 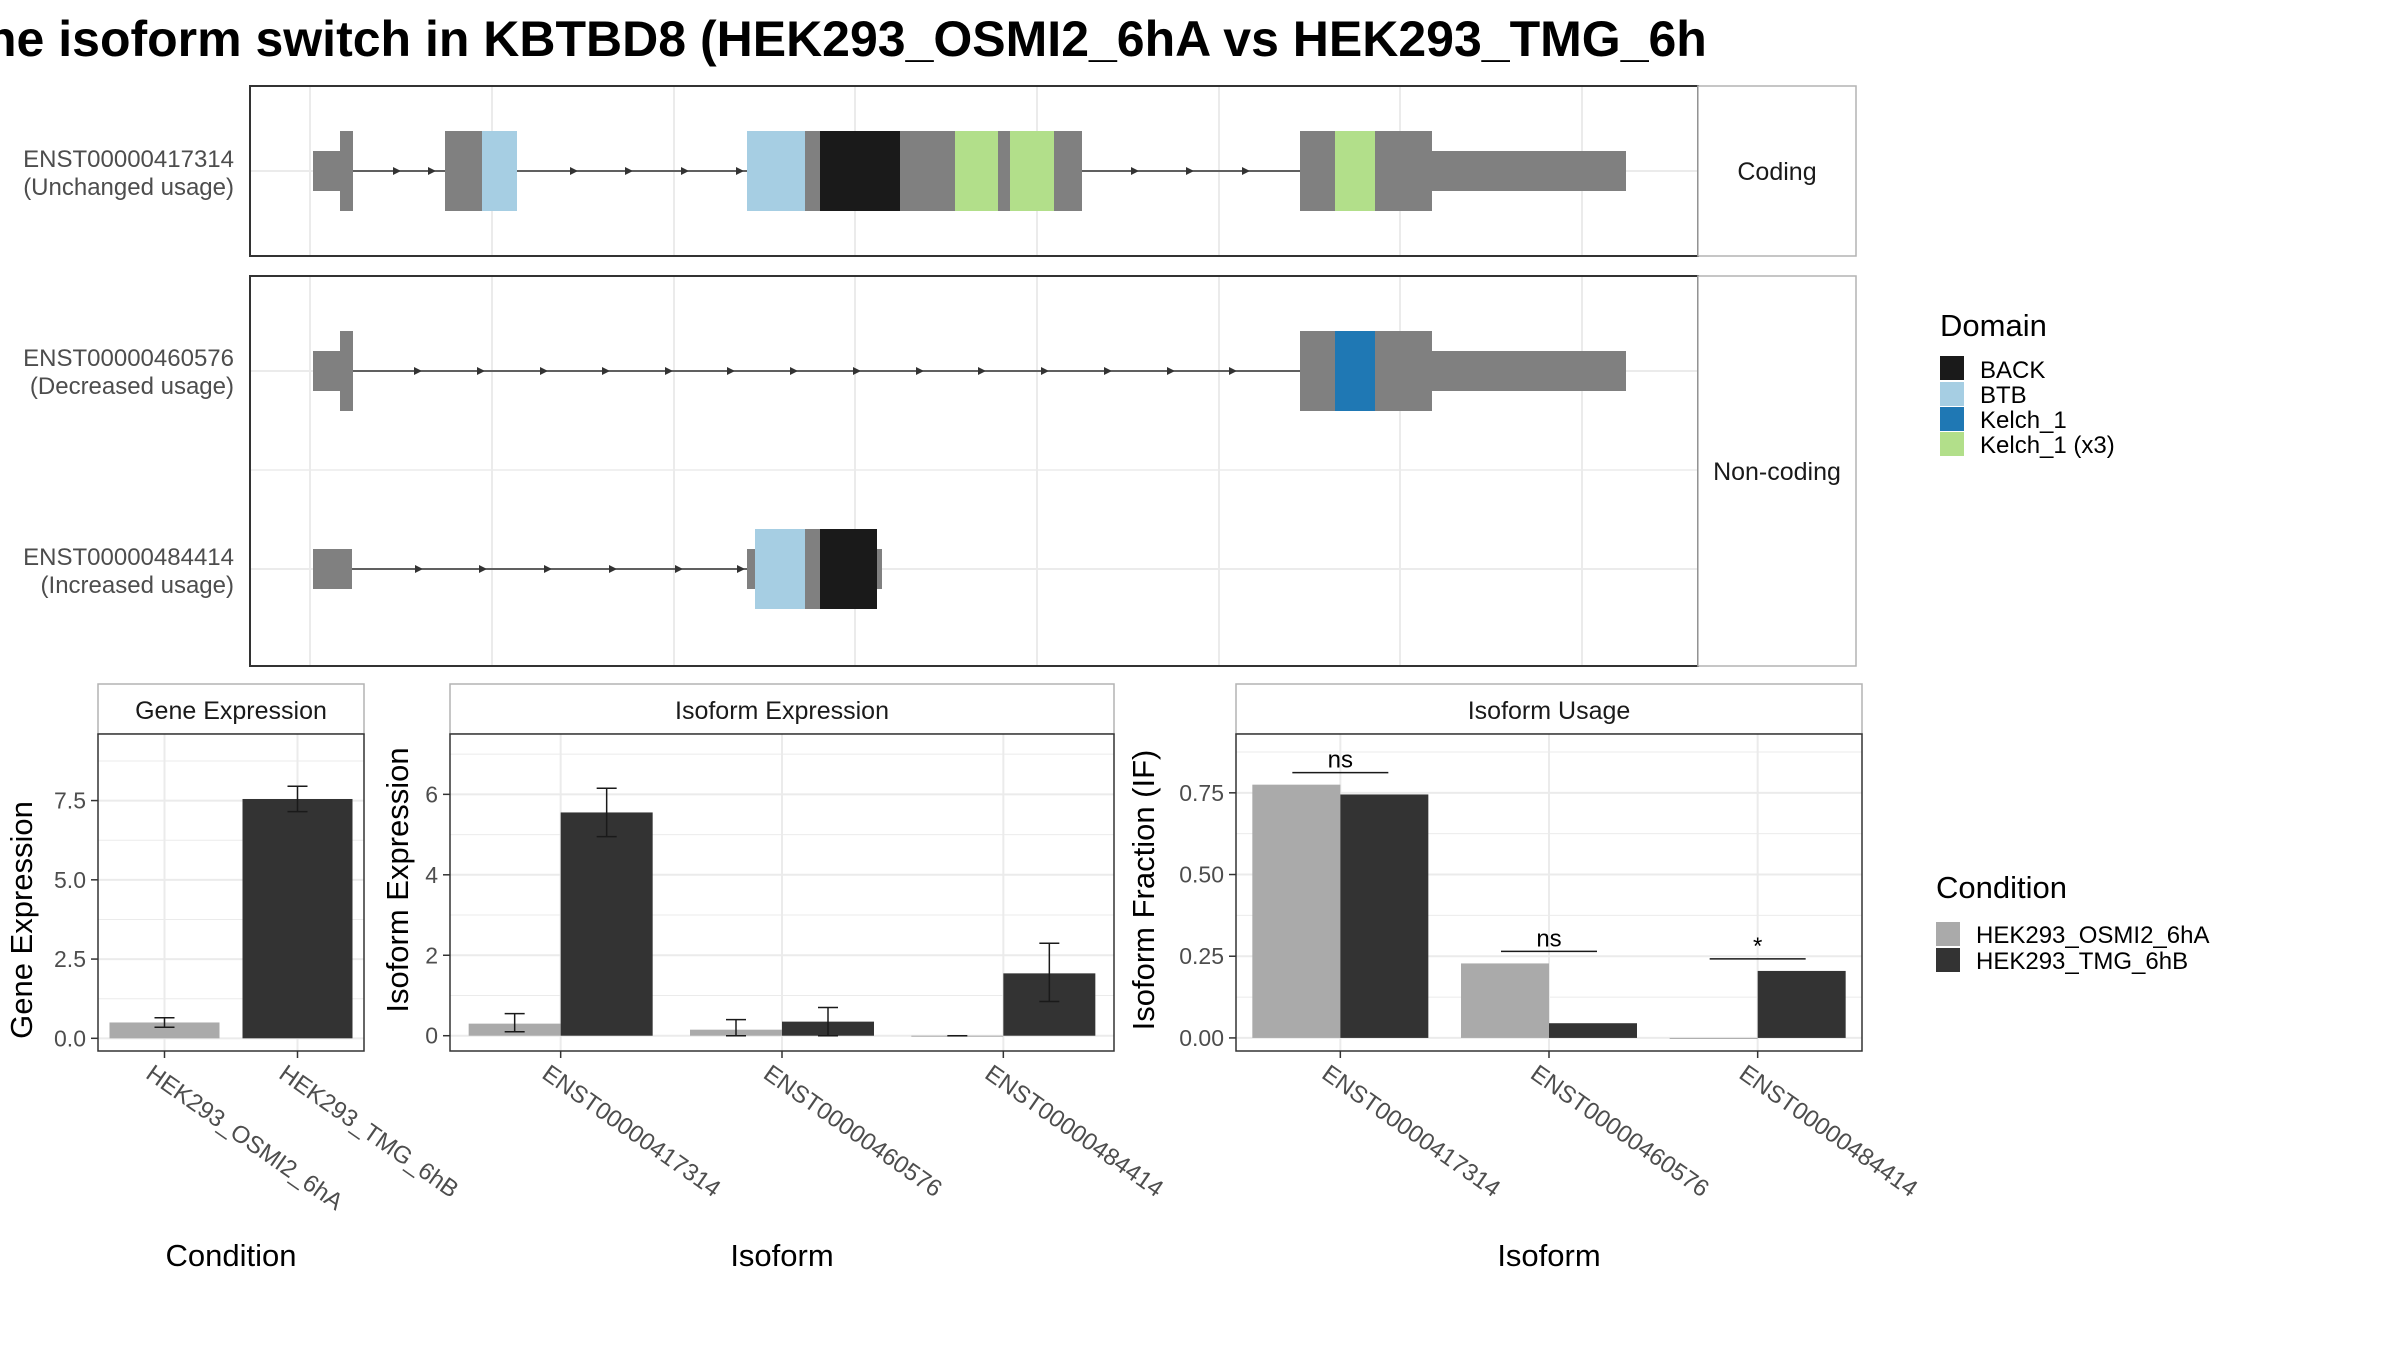 What do you see at coordinates (70, 1038) in the screenshot?
I see `y-tick-label: 0.0` at bounding box center [70, 1038].